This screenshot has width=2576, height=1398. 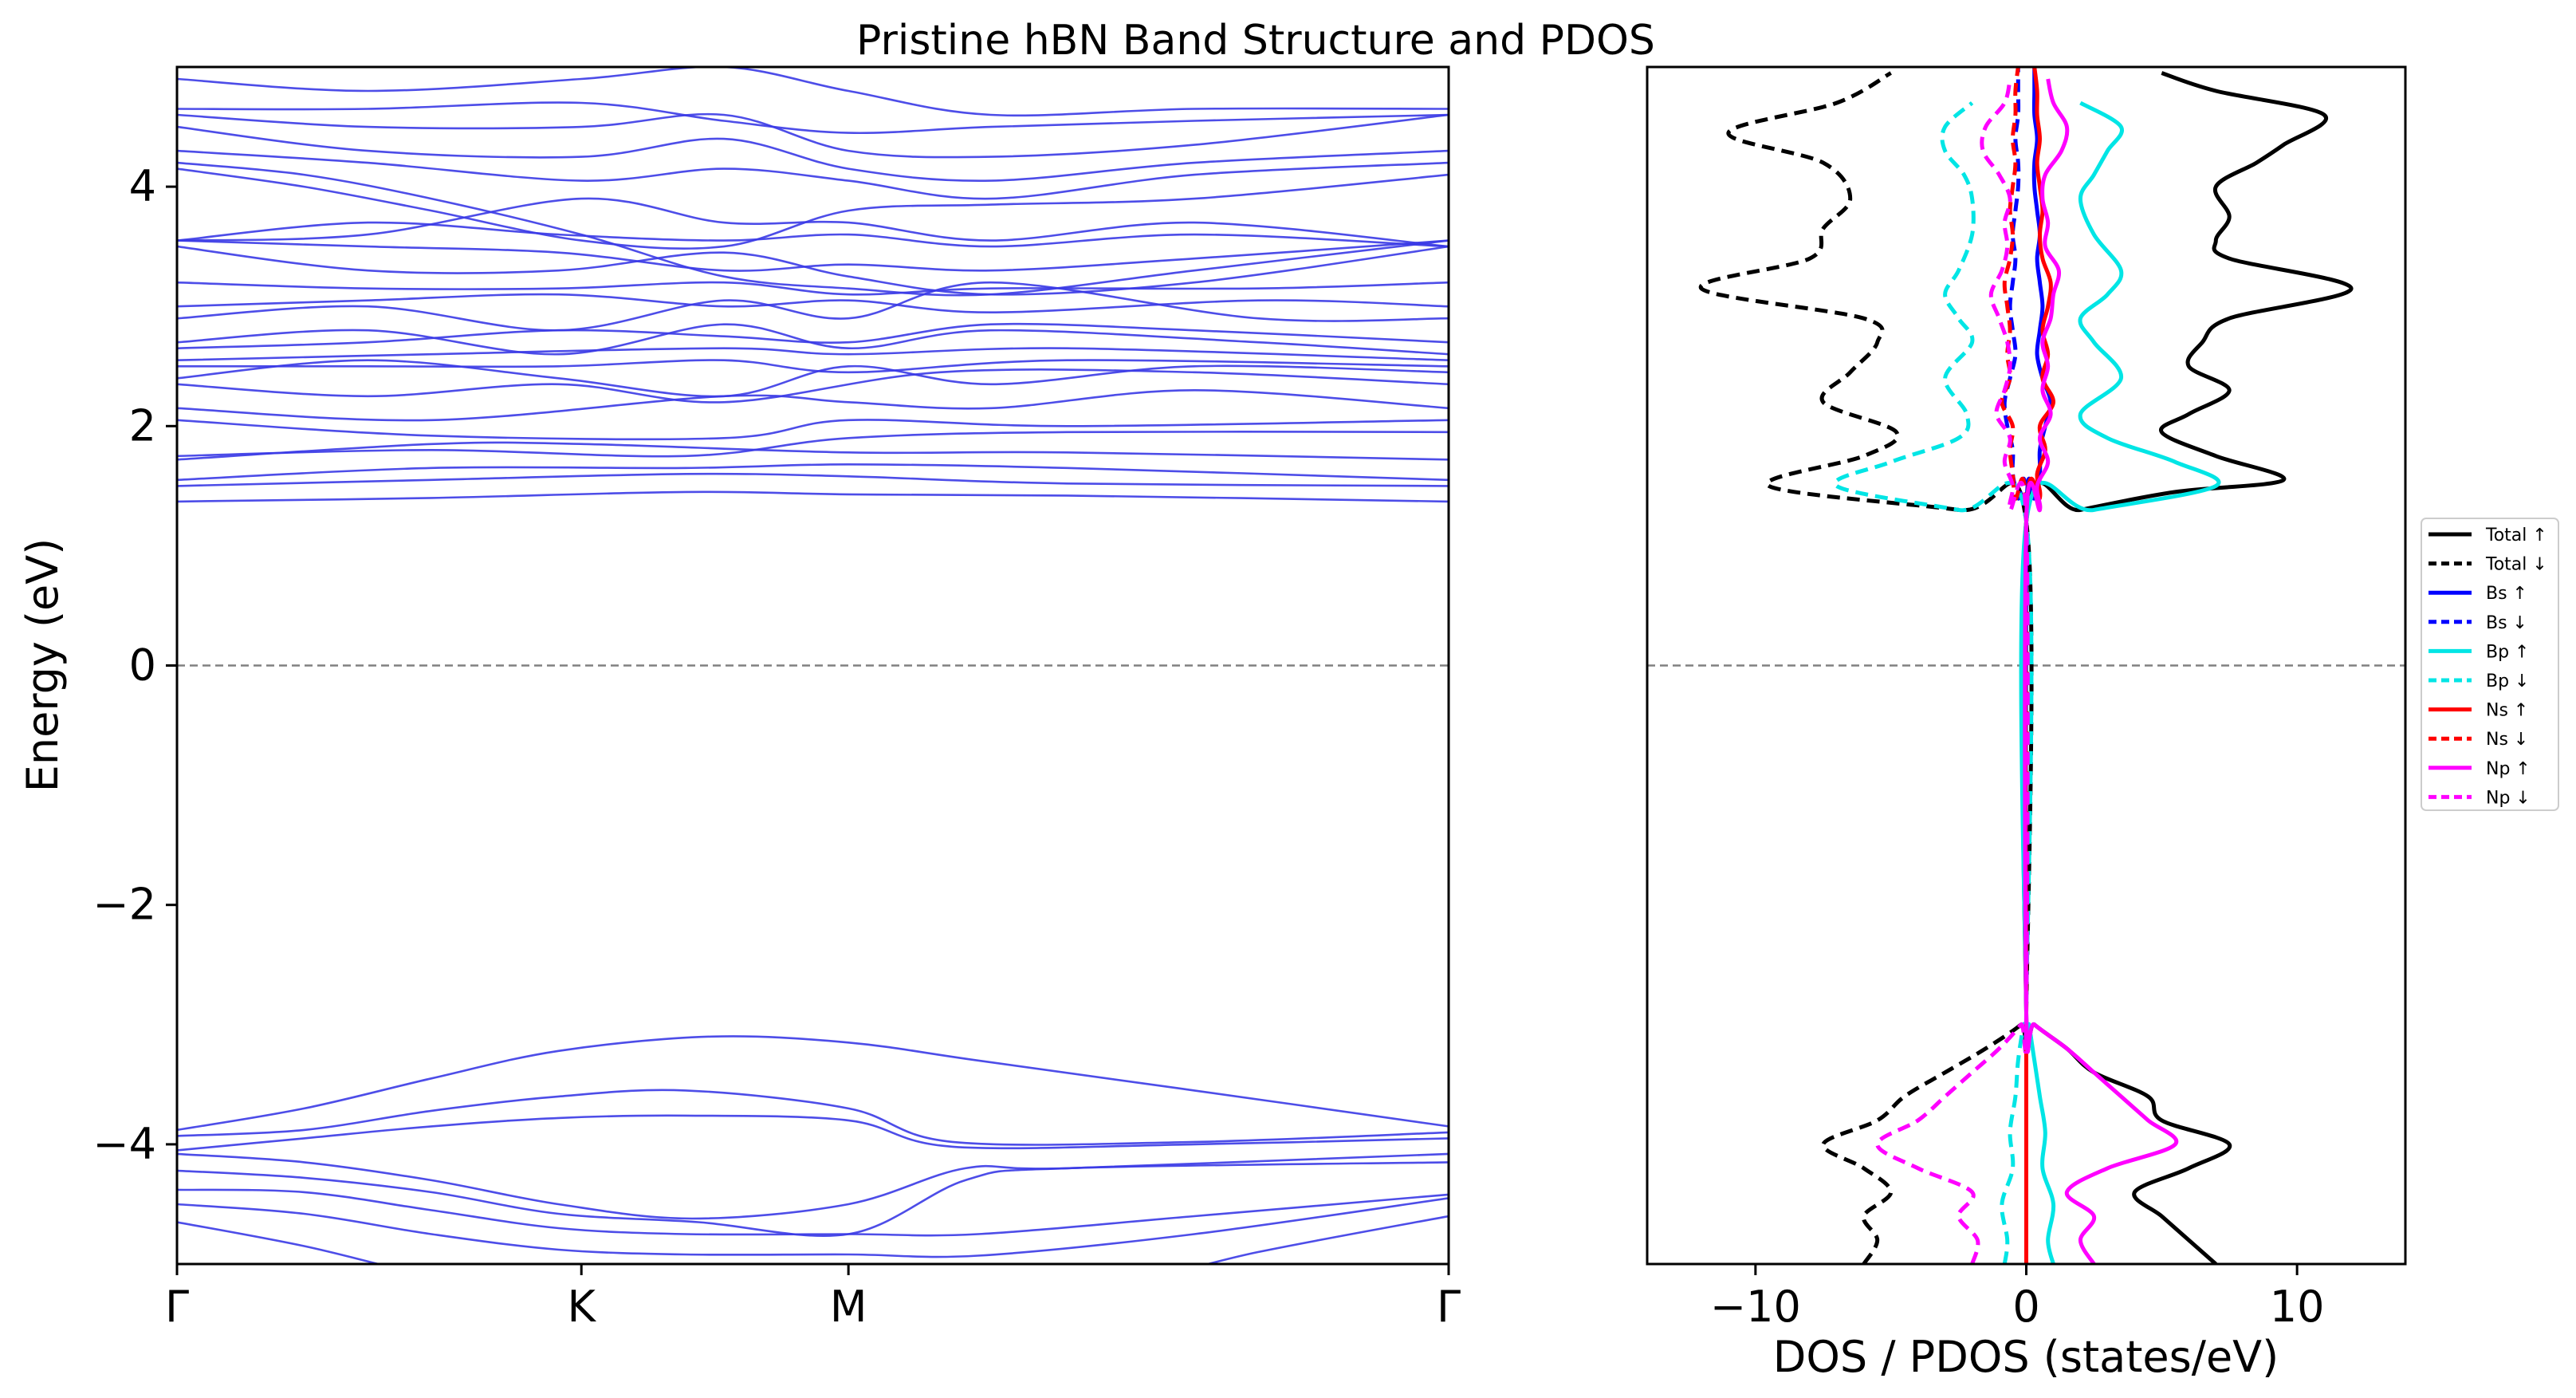 What do you see at coordinates (2507, 681) in the screenshot?
I see `legend-label: Bp ↓` at bounding box center [2507, 681].